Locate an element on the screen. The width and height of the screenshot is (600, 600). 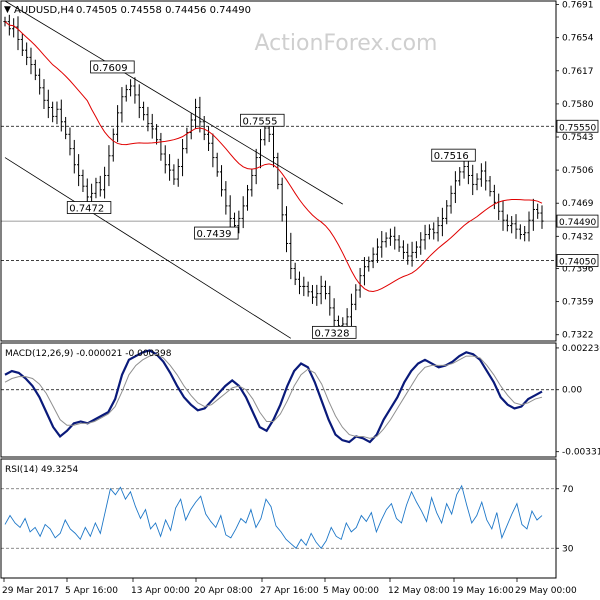
dropdown-arrow-icon: ▼ is located at coordinates (7, 10).